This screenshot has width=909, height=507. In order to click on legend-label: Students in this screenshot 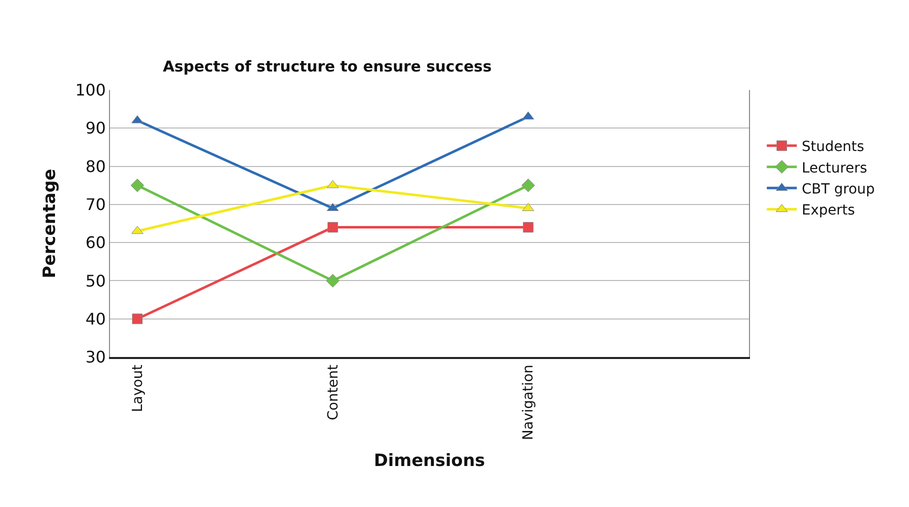, I will do `click(833, 147)`.